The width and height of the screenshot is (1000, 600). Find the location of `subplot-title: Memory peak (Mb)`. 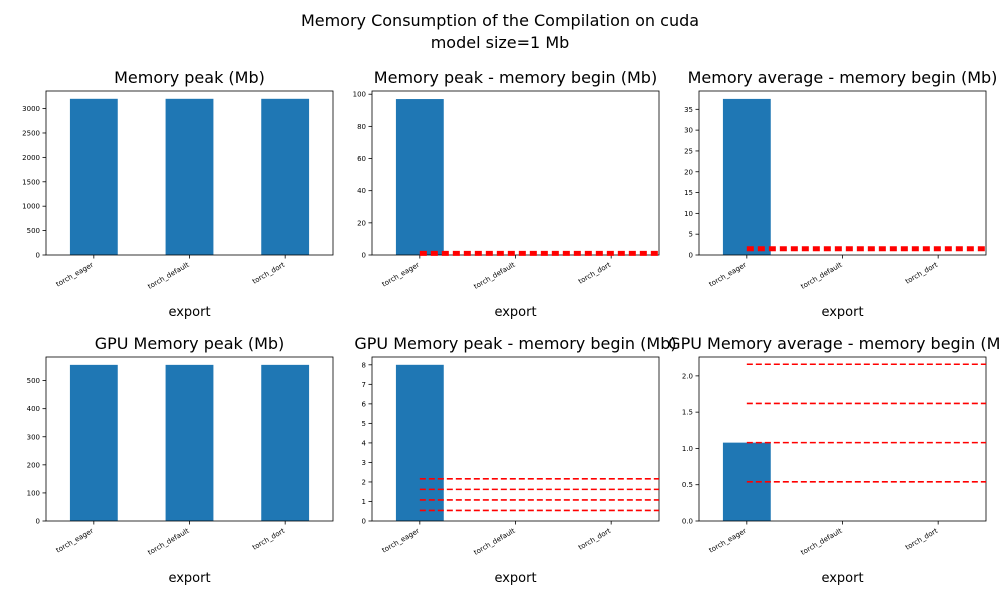

subplot-title: Memory peak (Mb) is located at coordinates (189, 77).